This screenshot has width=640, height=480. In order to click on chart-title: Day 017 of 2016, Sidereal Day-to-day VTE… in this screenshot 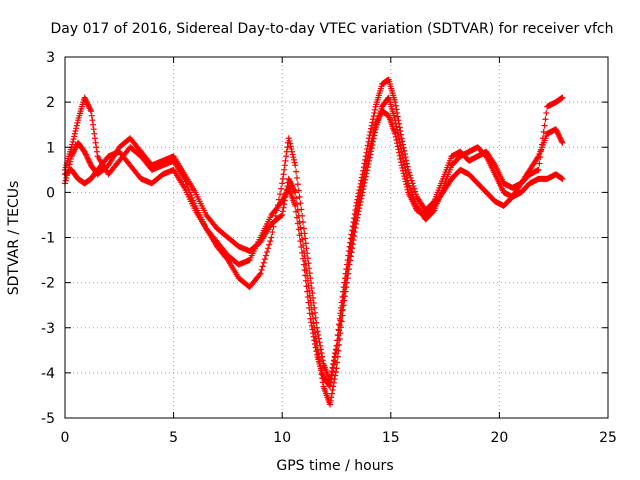, I will do `click(331, 29)`.